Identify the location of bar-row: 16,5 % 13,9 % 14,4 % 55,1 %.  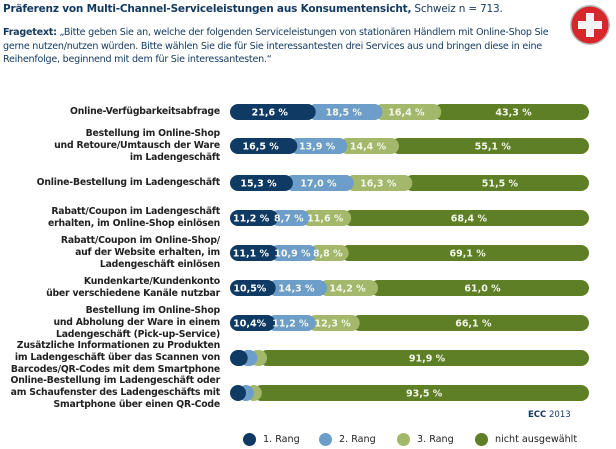
(409, 146).